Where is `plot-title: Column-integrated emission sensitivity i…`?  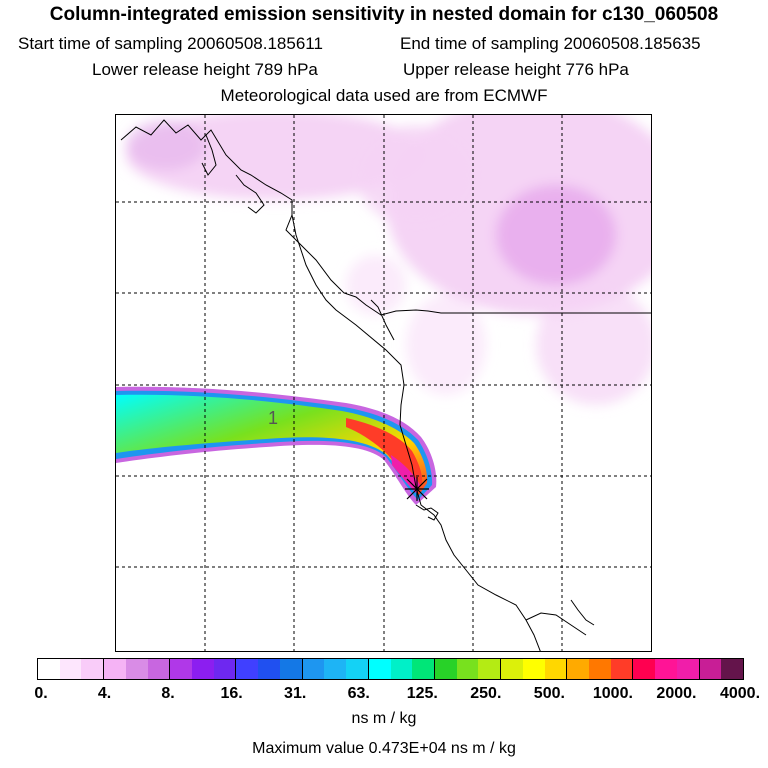 plot-title: Column-integrated emission sensitivity i… is located at coordinates (384, 14).